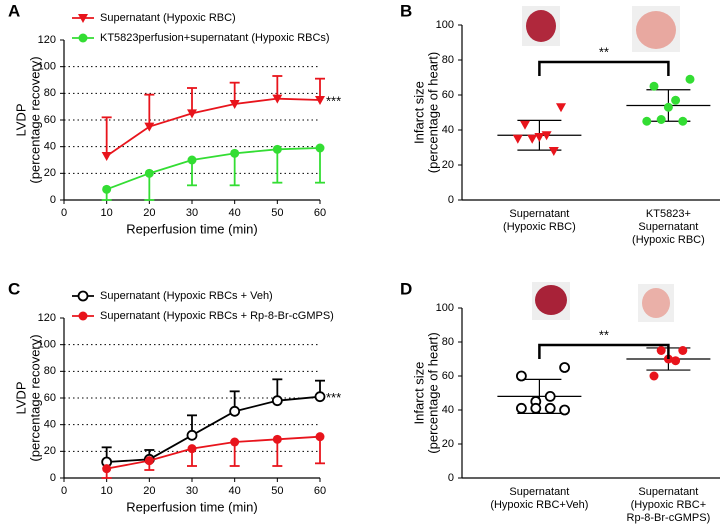 This screenshot has width=728, height=532. I want to click on x-tick-label: 20, so click(149, 213).